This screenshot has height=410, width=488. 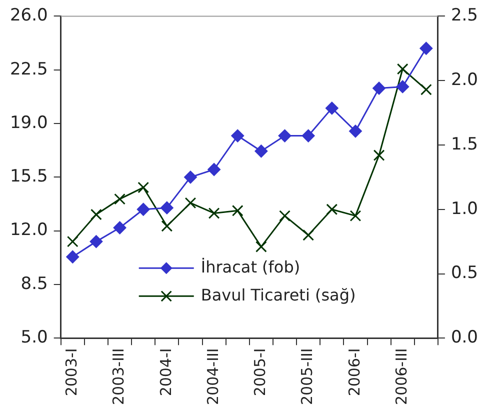 What do you see at coordinates (464, 16) in the screenshot?
I see `y2-tick-label: 2.5` at bounding box center [464, 16].